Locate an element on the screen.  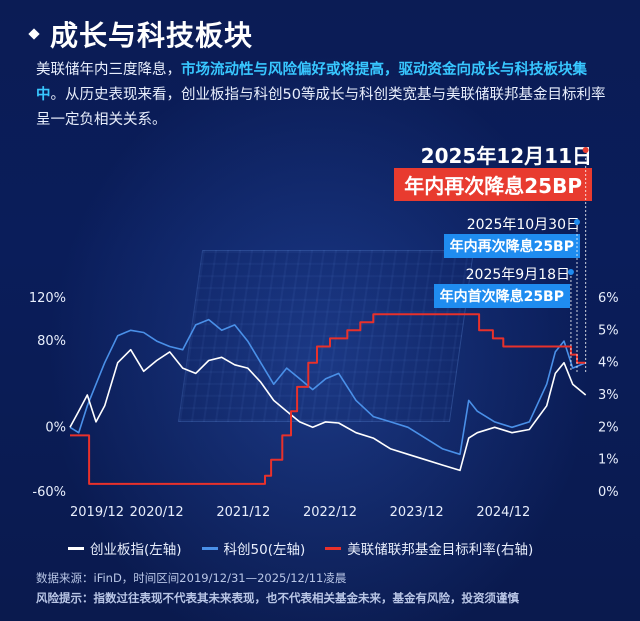
risk-label: 风险提示： is located at coordinates (65, 598).